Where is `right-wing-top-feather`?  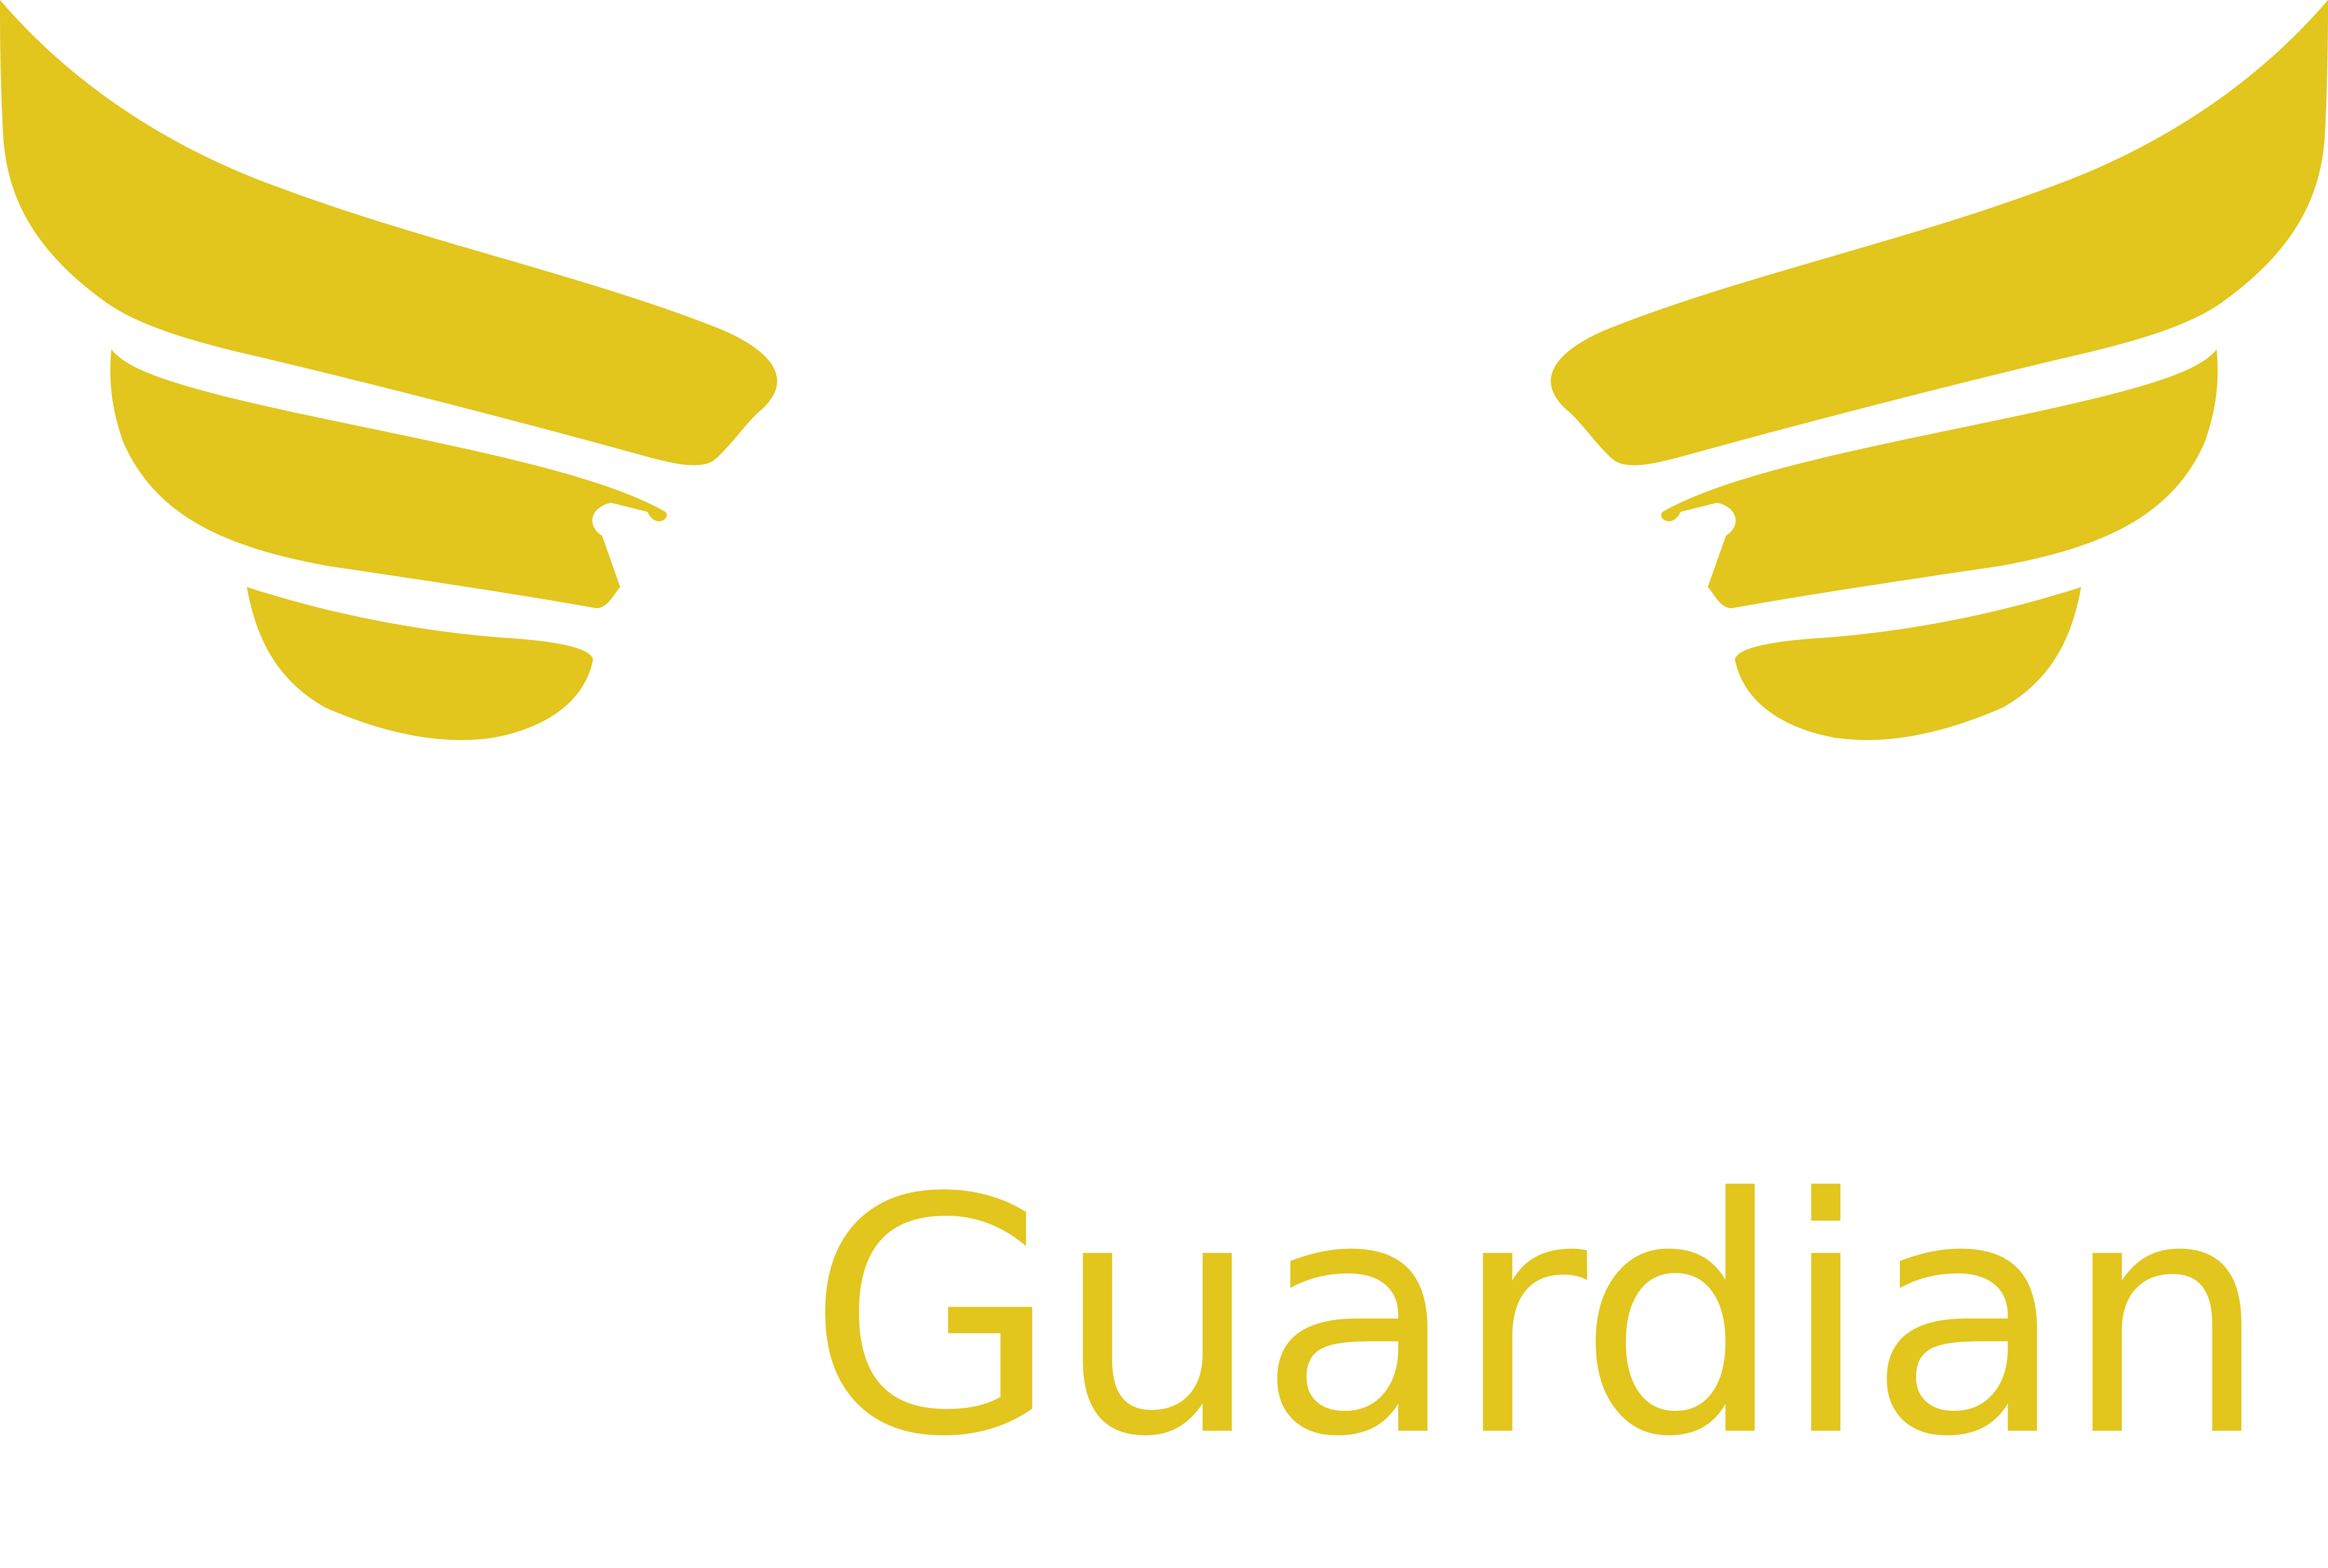
right-wing-top-feather is located at coordinates (1940, 233).